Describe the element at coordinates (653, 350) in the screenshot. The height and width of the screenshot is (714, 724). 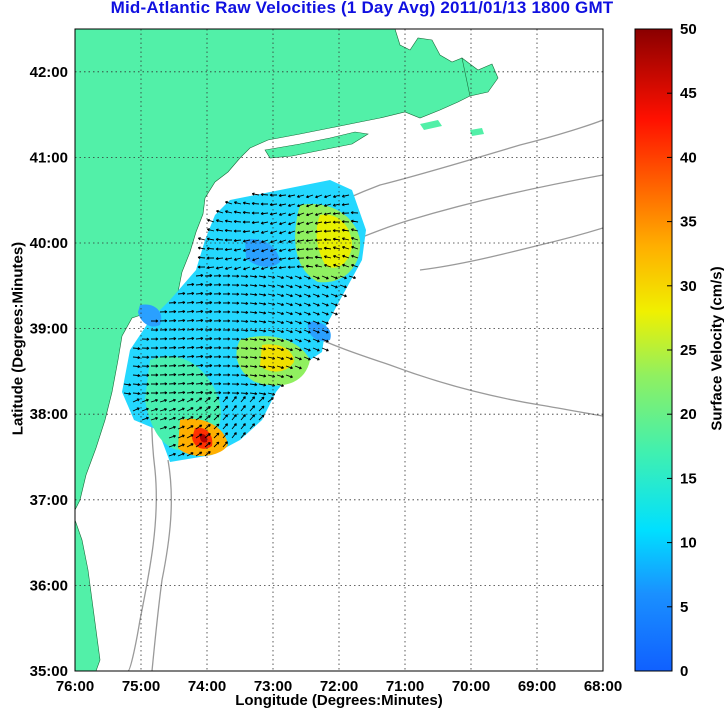
I see `colorbar` at that location.